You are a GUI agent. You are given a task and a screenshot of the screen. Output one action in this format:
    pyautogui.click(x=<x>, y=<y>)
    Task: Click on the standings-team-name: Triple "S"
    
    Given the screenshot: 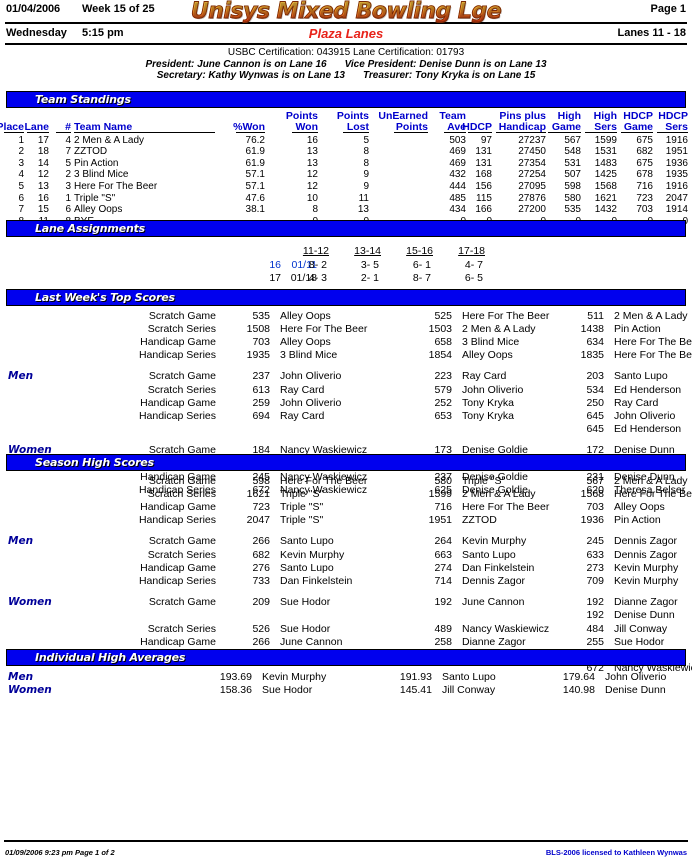 What is the action you would take?
    pyautogui.click(x=95, y=198)
    